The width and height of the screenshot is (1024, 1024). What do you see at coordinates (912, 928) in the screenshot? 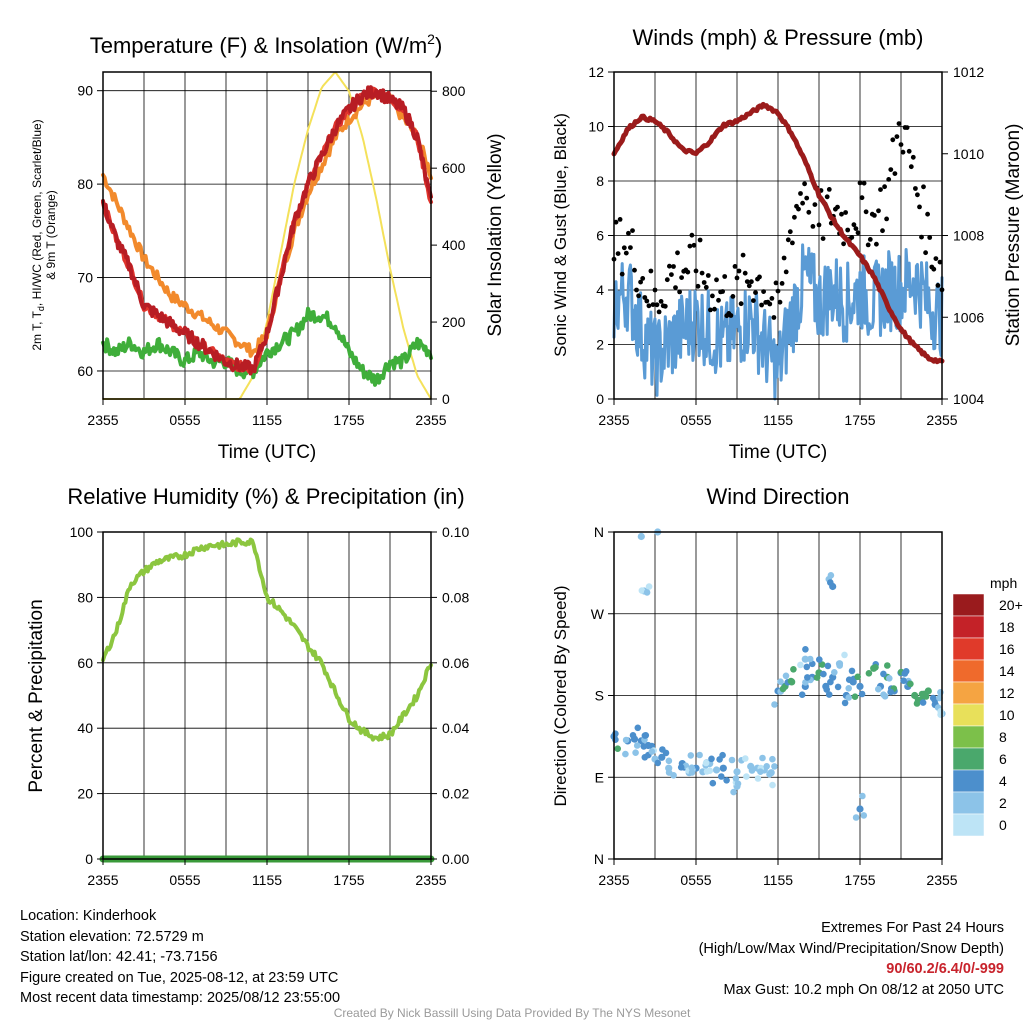
I see `extremes-title: Extremes For Past 24 Hours` at bounding box center [912, 928].